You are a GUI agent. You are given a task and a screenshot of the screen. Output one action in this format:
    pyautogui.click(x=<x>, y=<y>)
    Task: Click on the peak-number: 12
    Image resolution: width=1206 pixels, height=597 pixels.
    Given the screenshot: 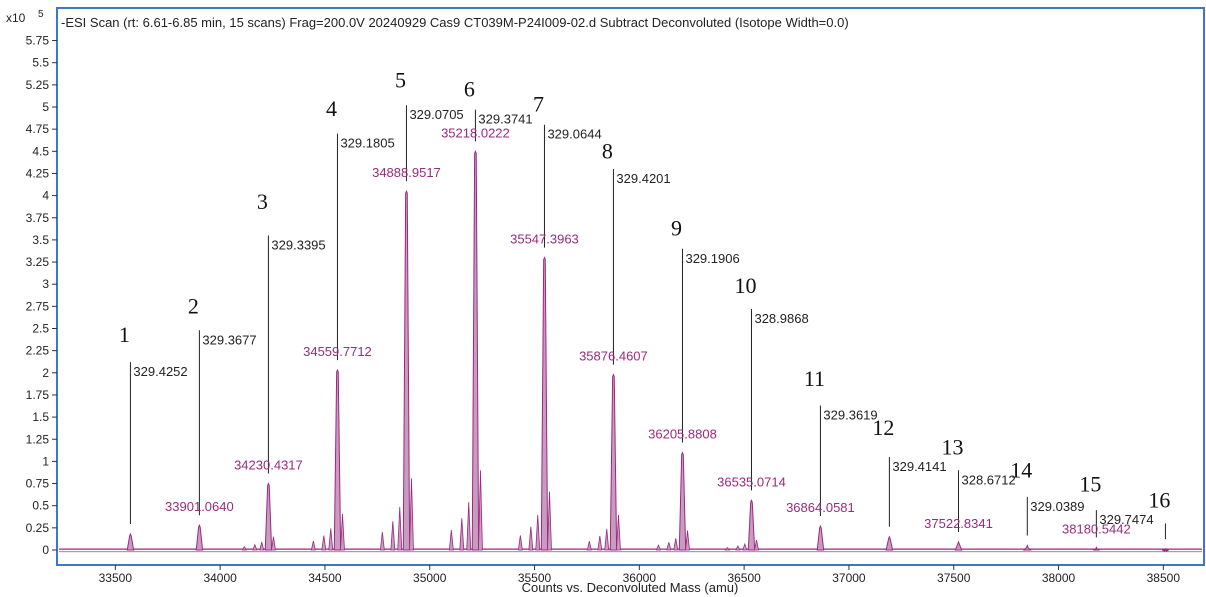 What is the action you would take?
    pyautogui.click(x=883, y=427)
    